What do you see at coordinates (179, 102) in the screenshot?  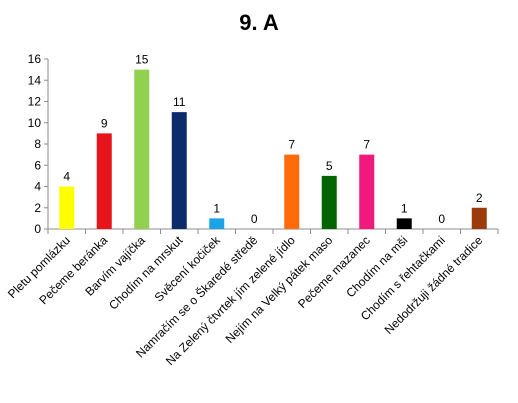 I see `data-label: 11` at bounding box center [179, 102].